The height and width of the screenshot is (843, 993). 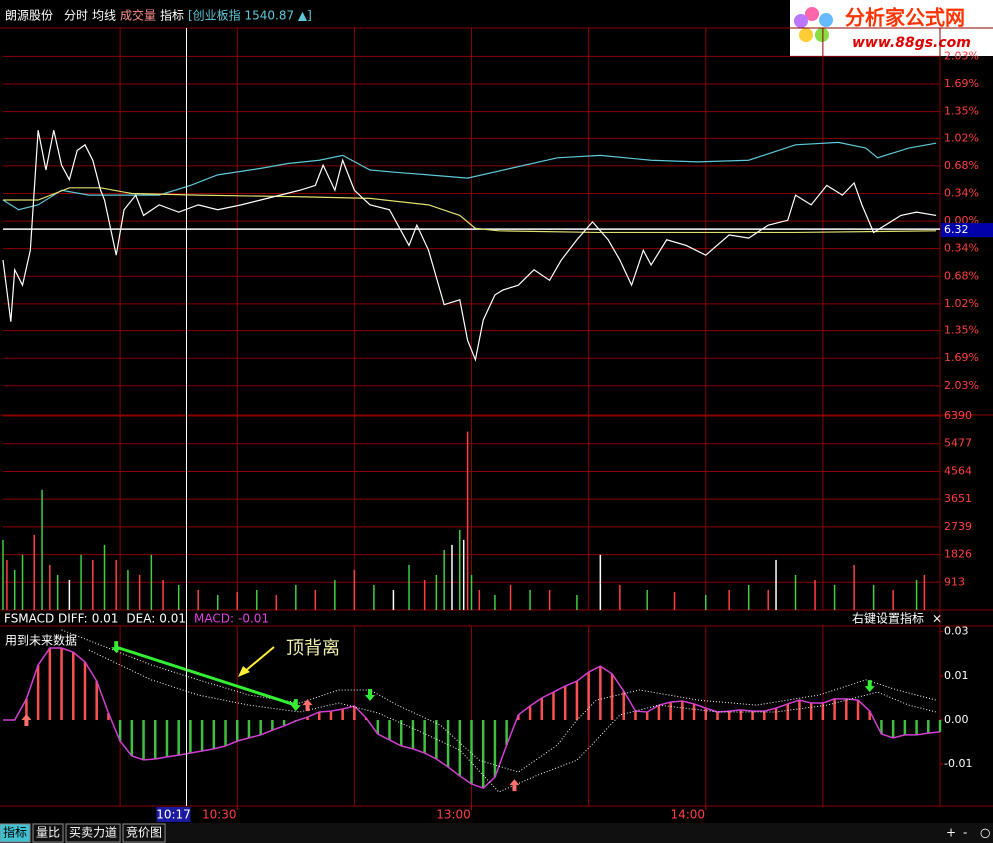 I want to click on y-tick-label: 0.00, so click(x=956, y=719).